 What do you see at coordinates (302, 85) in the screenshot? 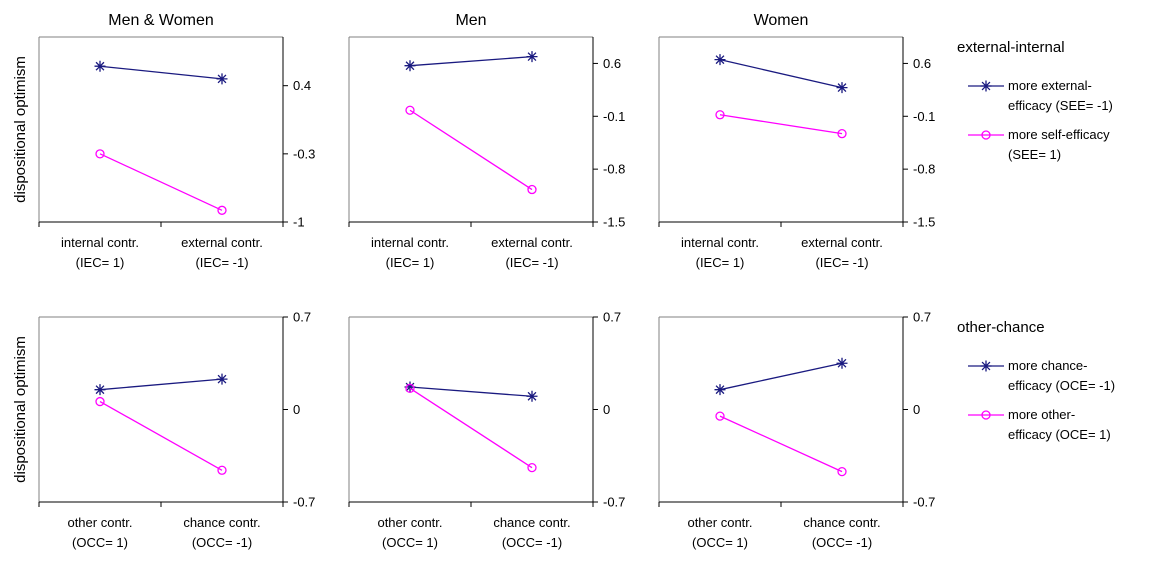
I see `y-tick-label: 0.4` at bounding box center [302, 85].